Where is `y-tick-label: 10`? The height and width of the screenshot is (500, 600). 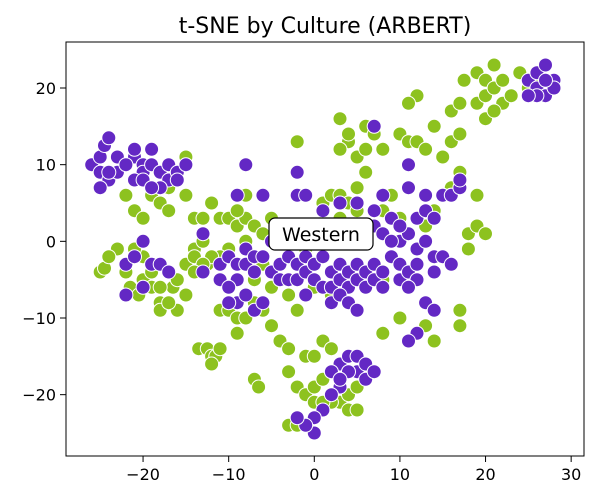 y-tick-label: 10 is located at coordinates (46, 165).